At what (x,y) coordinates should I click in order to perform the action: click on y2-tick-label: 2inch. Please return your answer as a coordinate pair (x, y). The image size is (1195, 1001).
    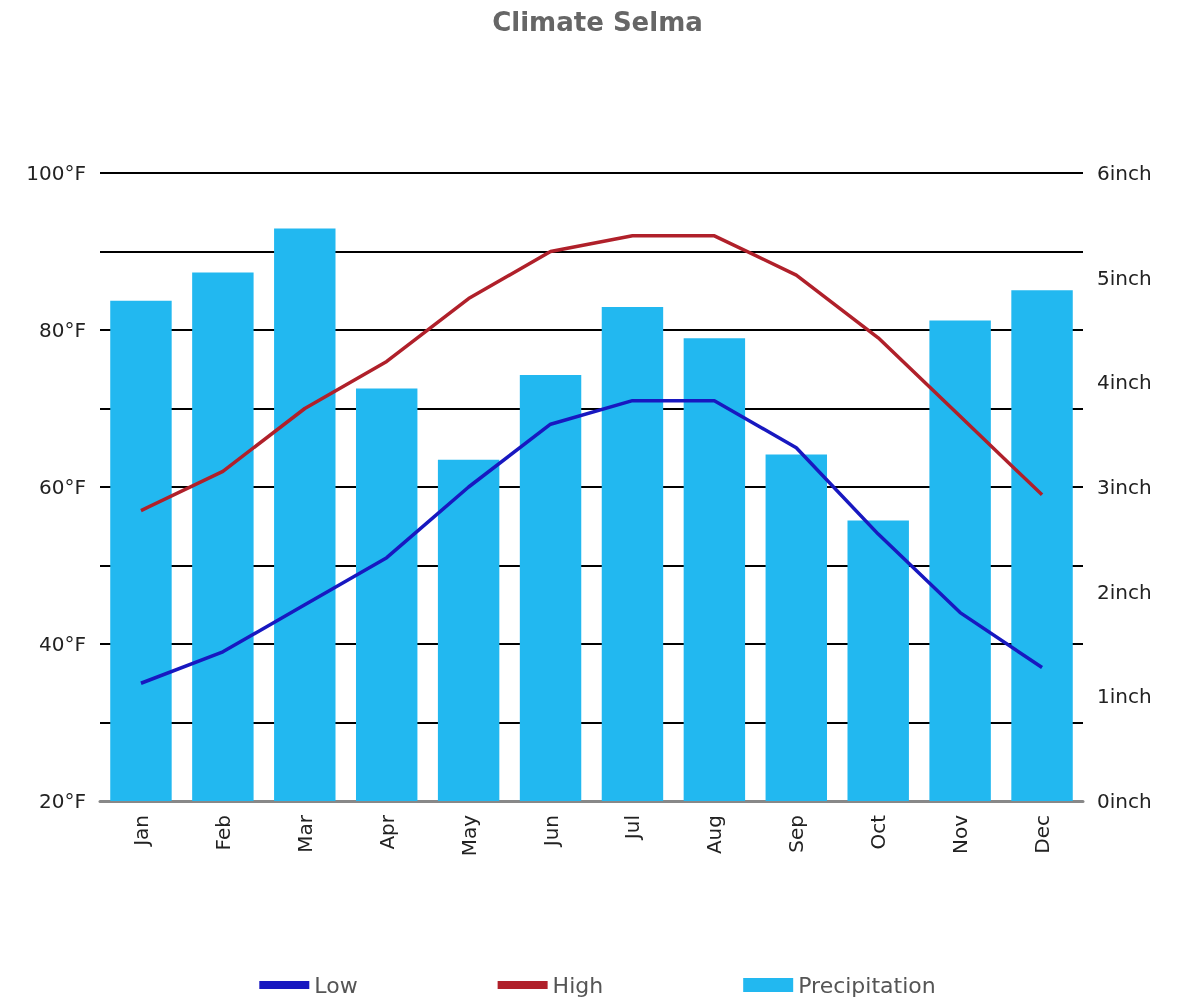
    Looking at the image, I should click on (1124, 591).